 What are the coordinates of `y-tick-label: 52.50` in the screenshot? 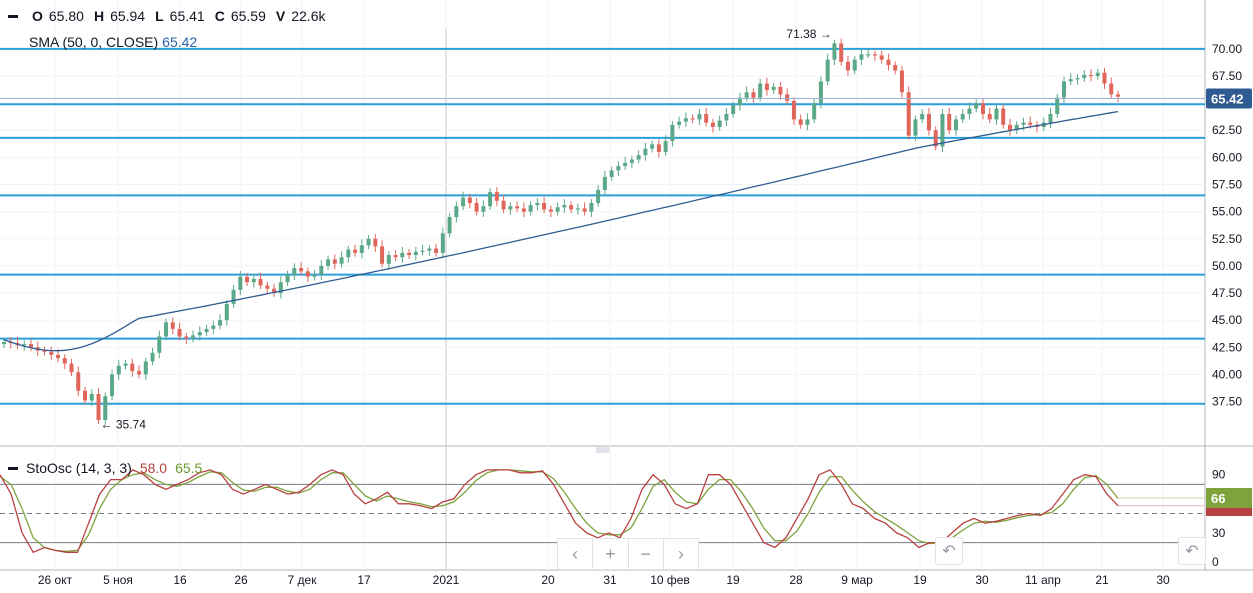 It's located at (1227, 239).